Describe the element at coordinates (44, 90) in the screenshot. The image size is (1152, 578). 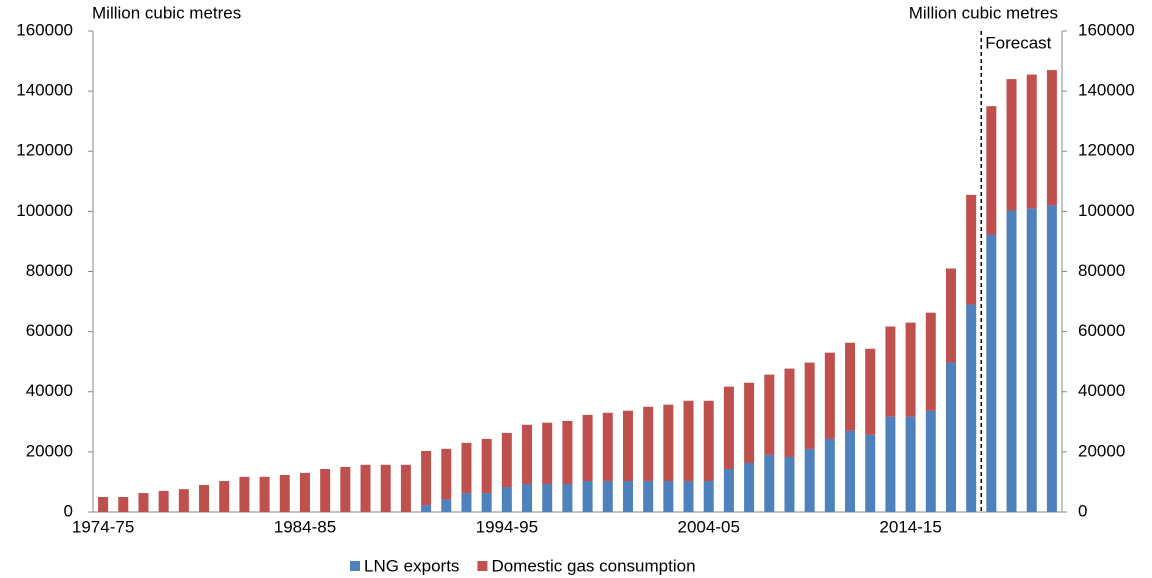
I see `y-tick-label: 140000` at that location.